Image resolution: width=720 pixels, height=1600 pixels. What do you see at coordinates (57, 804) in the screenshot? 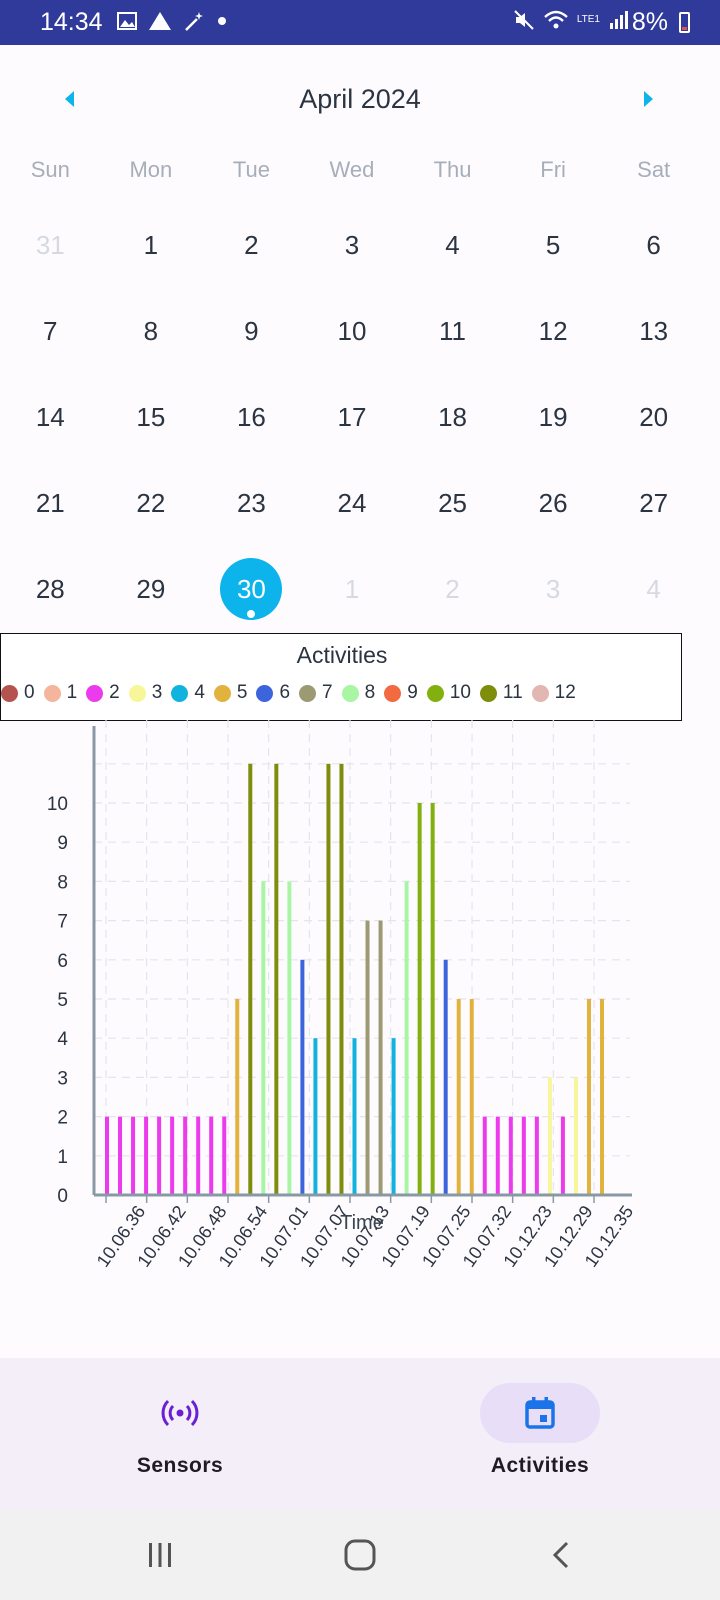
I see `y-tick-label: 10` at bounding box center [57, 804].